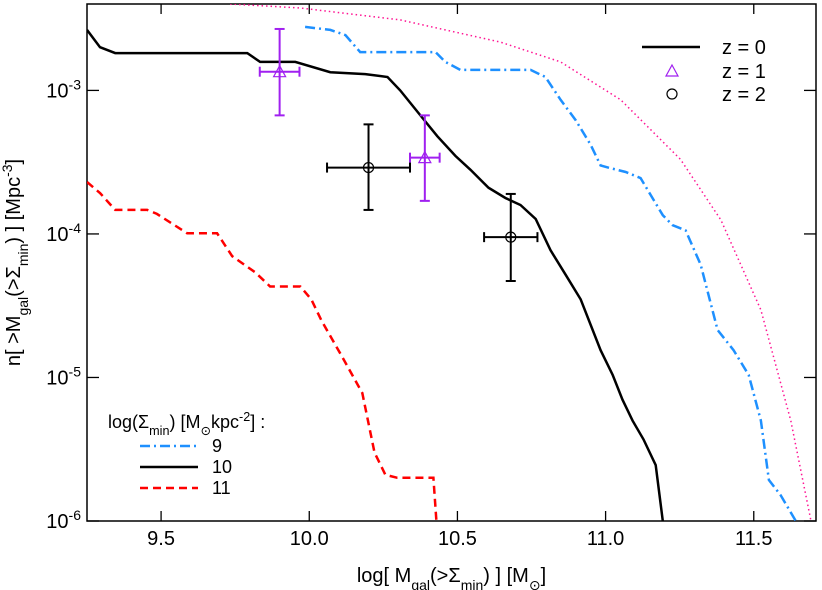  Describe the element at coordinates (14, 210) in the screenshot. I see `label-part: ) ] [Mpc` at that location.